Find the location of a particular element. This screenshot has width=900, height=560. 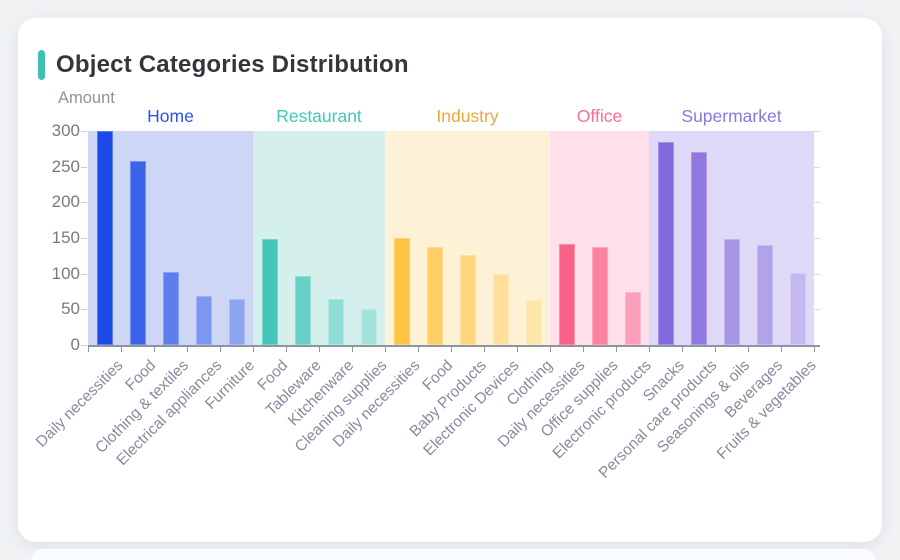

bar-industry-baby-products is located at coordinates (467, 300).